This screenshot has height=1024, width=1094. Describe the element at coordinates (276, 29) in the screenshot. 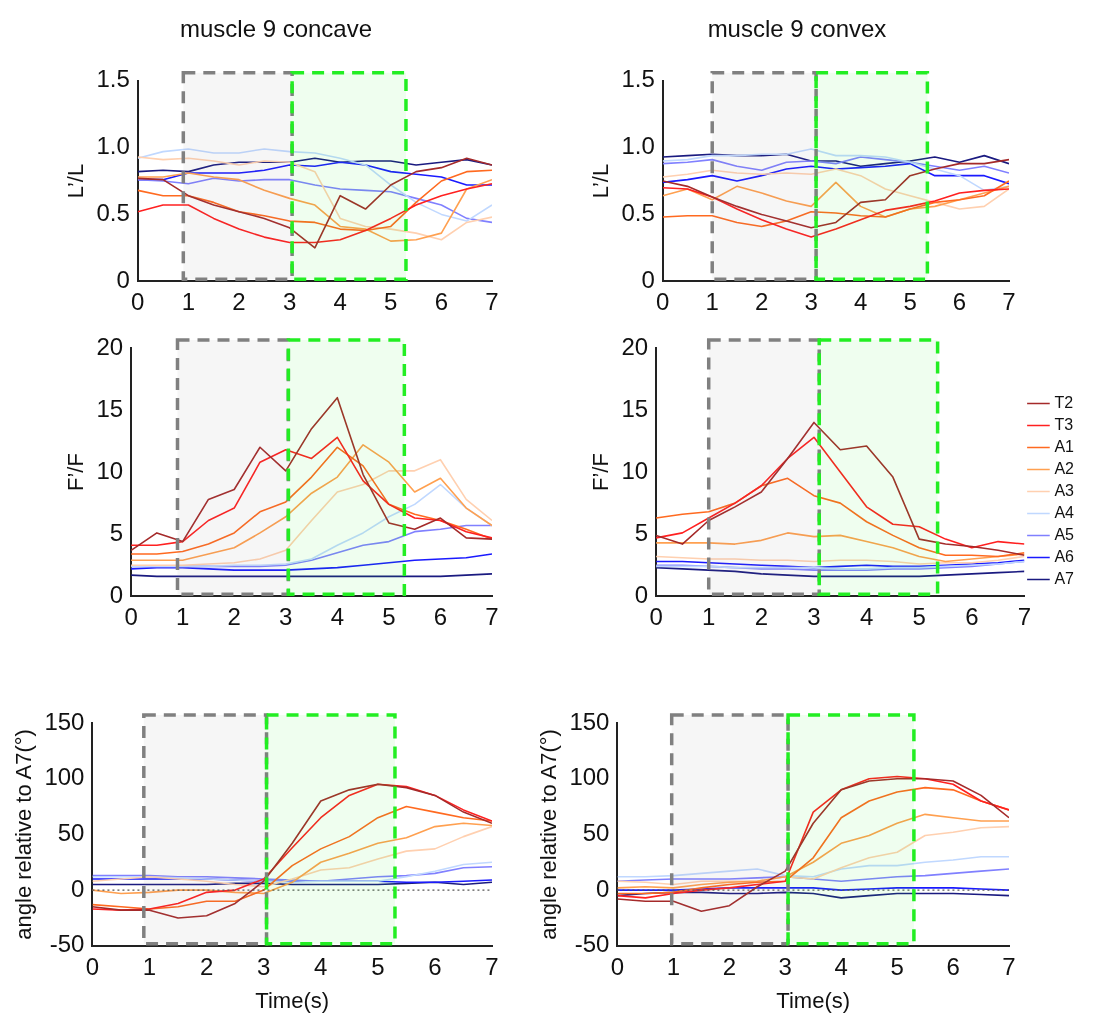

I see `chart-title: muscle 9 concave` at that location.